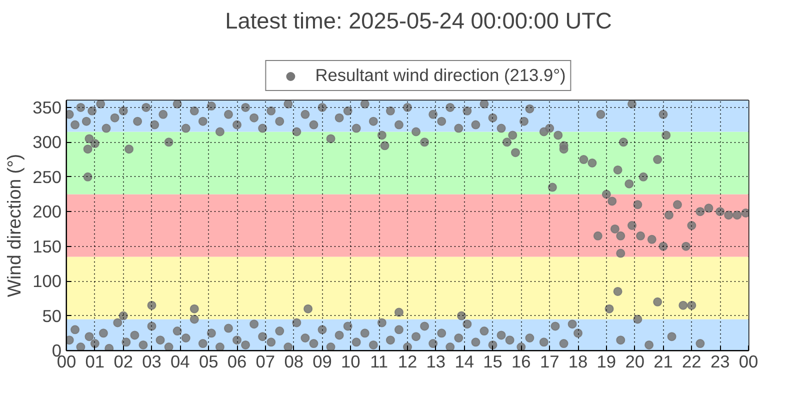 The image size is (800, 400). I want to click on x-tick-label: 18, so click(578, 362).